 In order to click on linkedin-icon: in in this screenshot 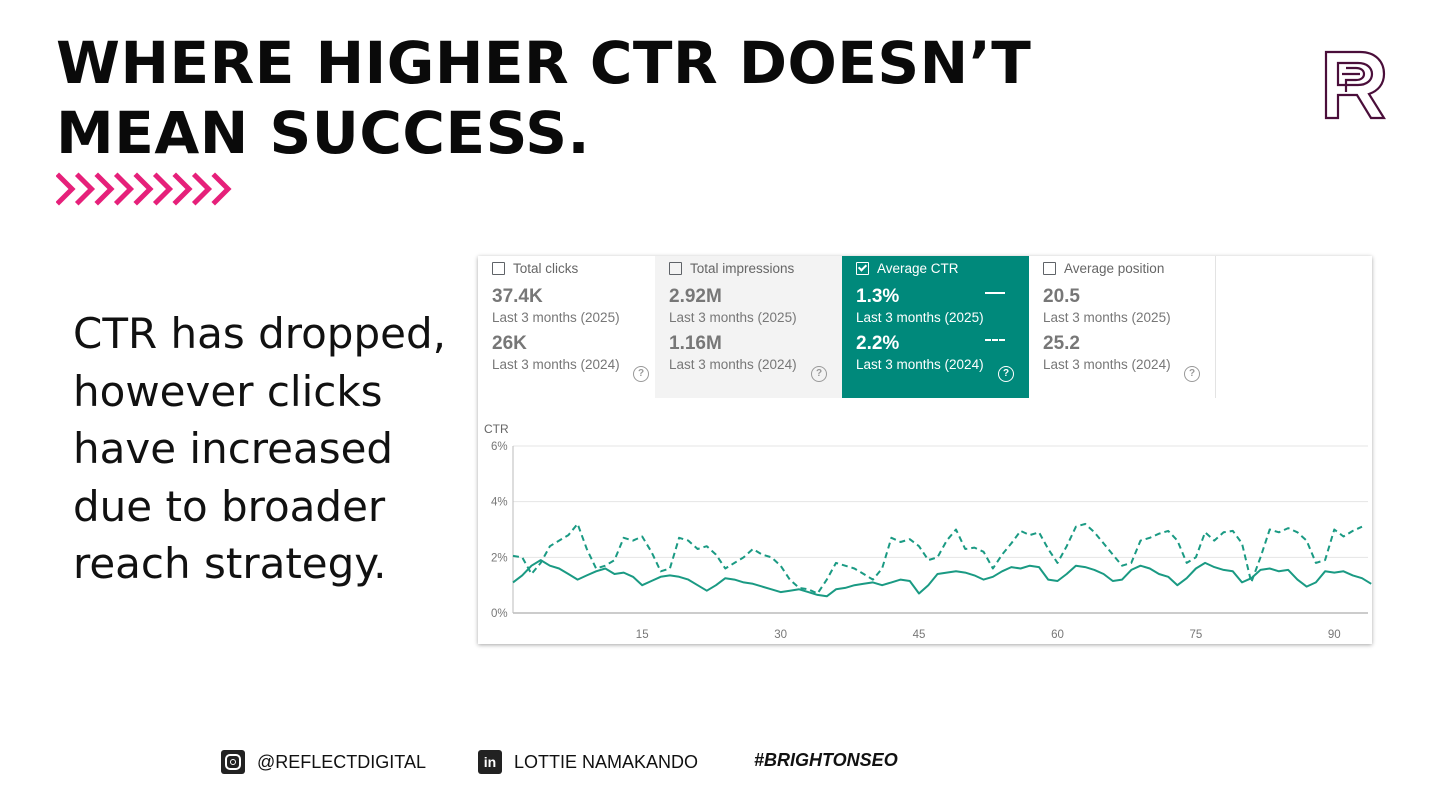, I will do `click(490, 762)`.